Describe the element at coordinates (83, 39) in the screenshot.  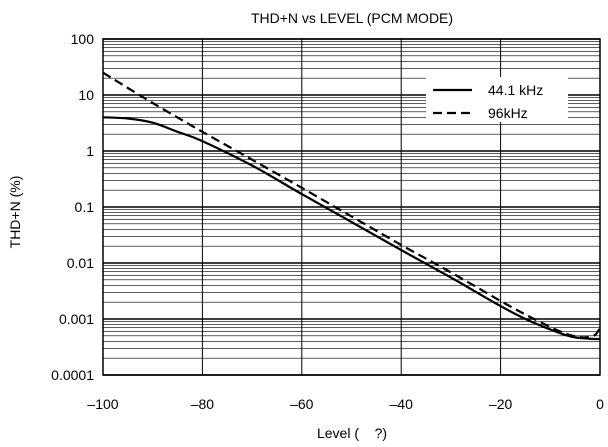
I see `y-tick-label: 100` at that location.